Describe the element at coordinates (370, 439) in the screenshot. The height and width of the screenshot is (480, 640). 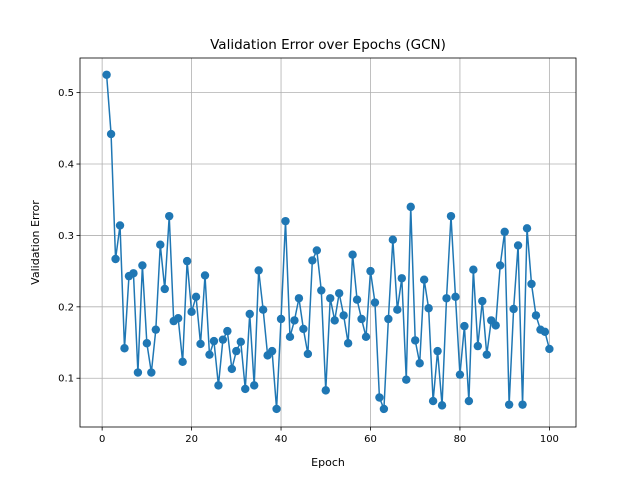
I see `x-tick-label: 60` at that location.